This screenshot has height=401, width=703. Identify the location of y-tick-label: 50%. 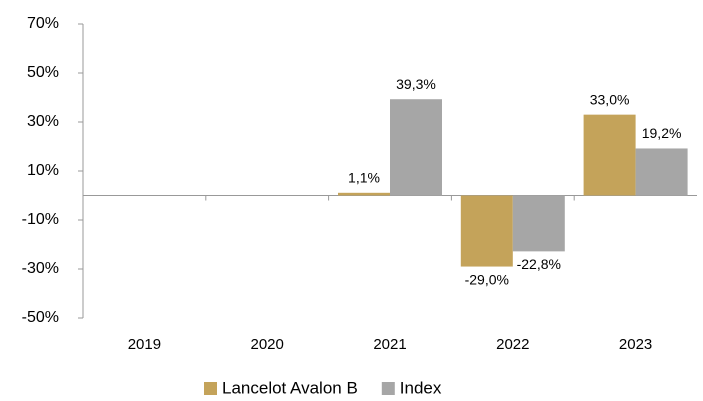
(43, 72).